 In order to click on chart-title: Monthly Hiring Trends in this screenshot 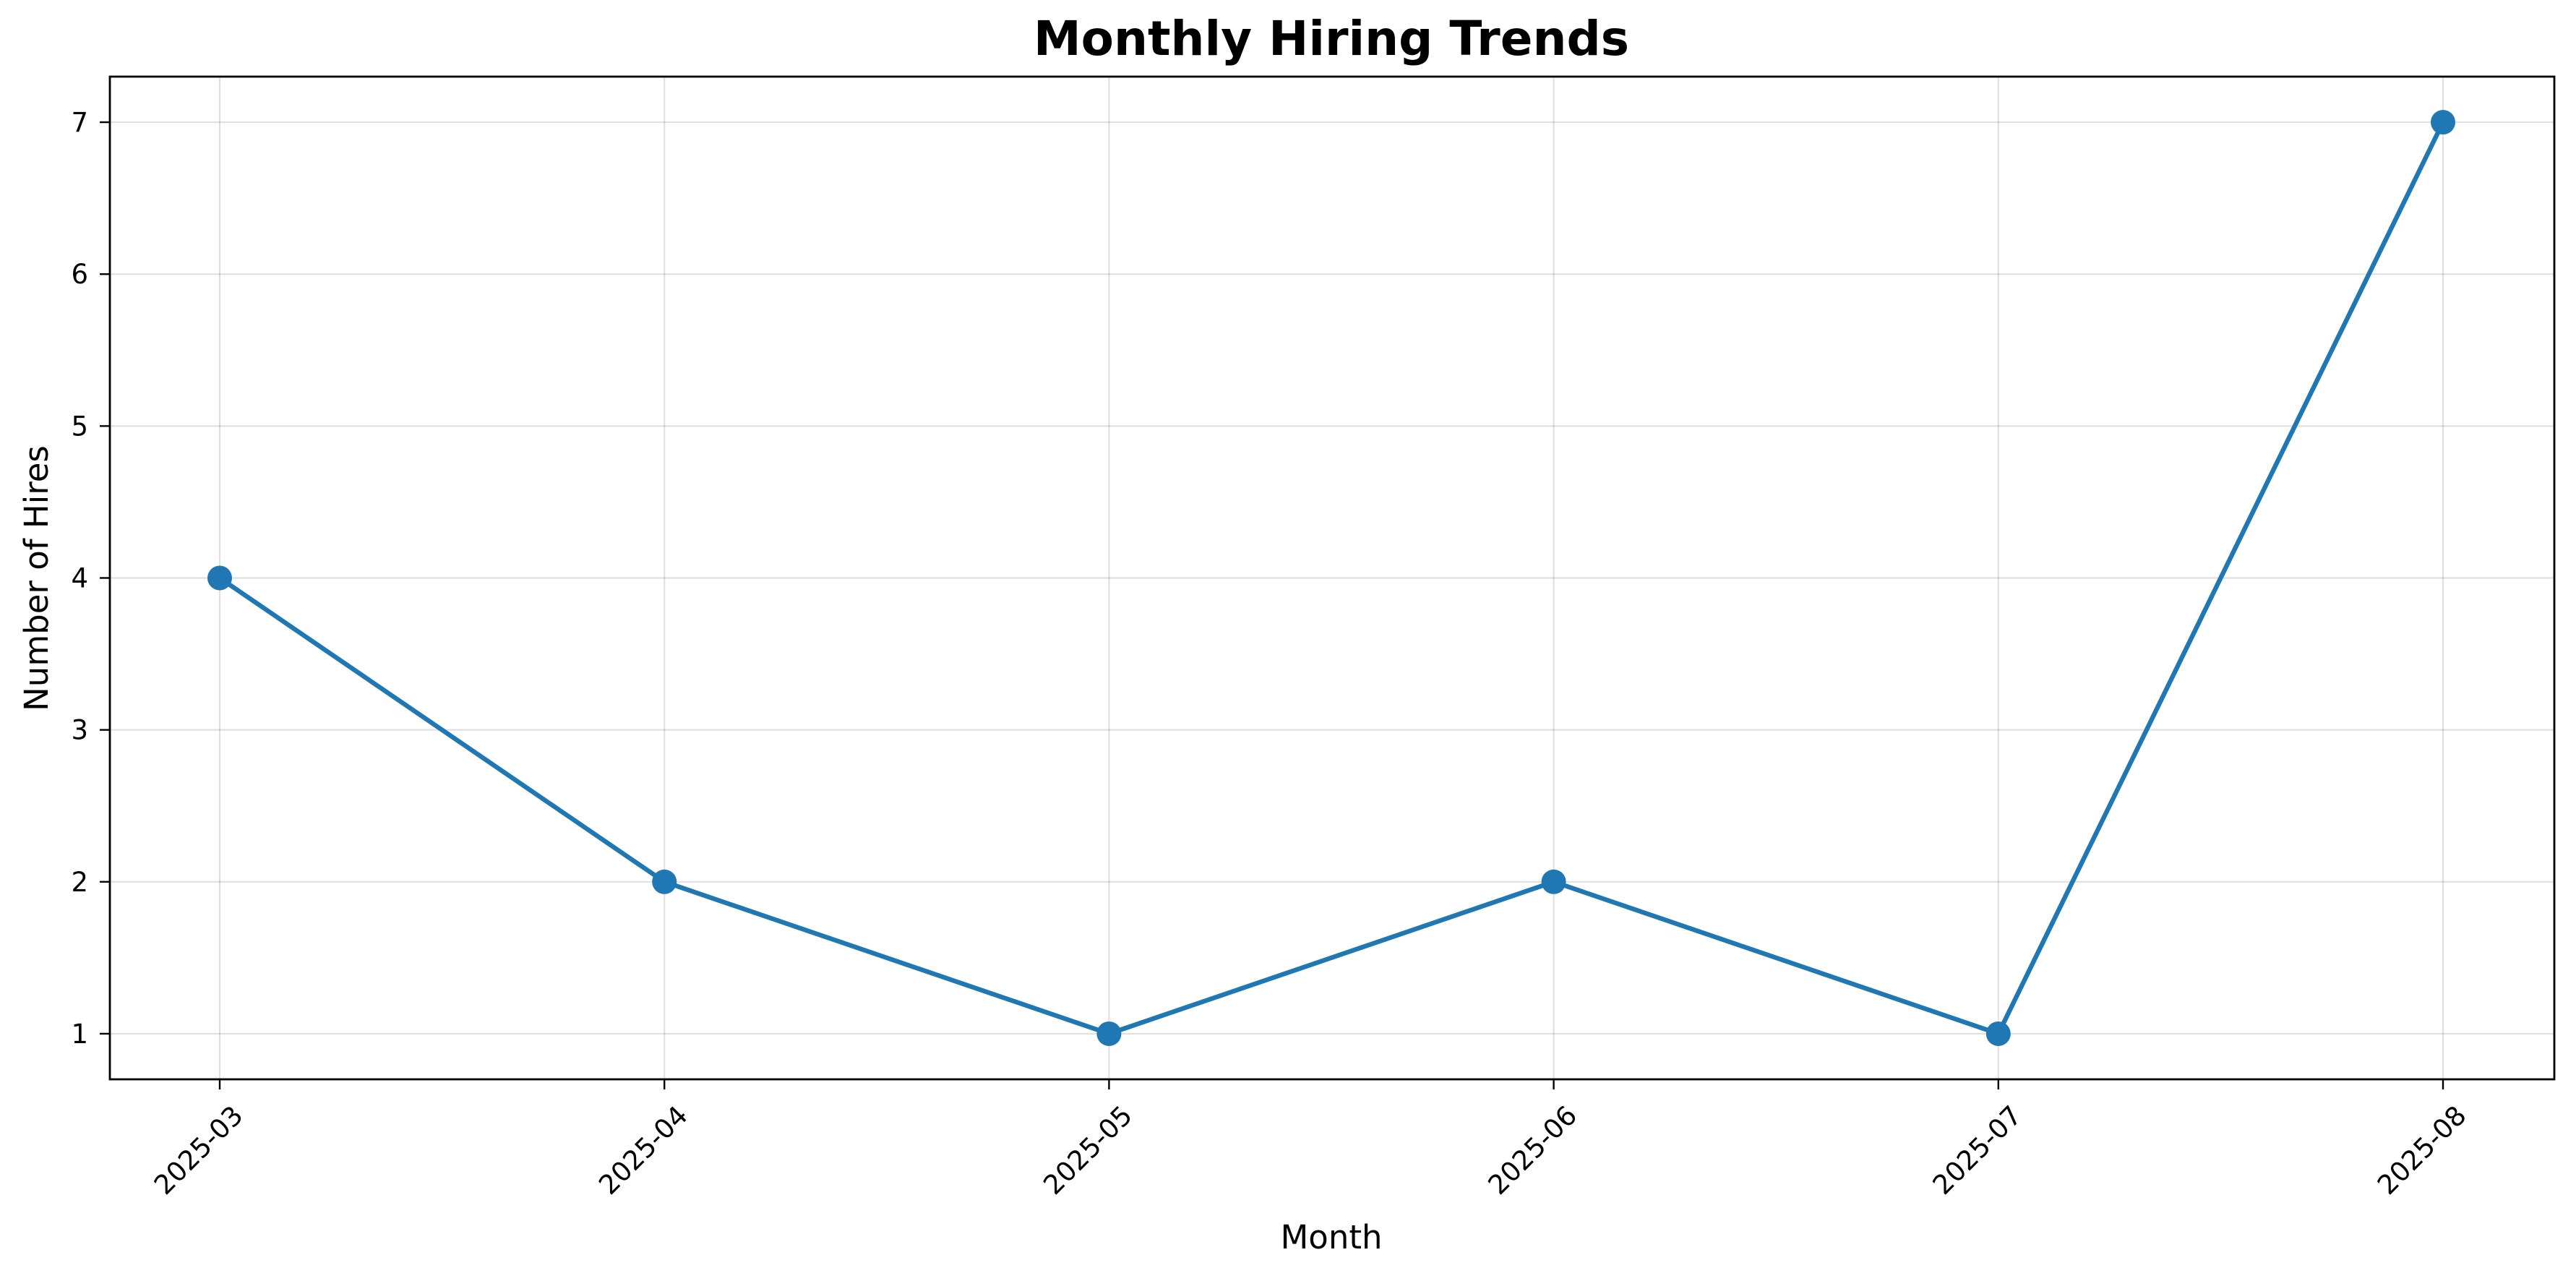, I will do `click(1332, 39)`.